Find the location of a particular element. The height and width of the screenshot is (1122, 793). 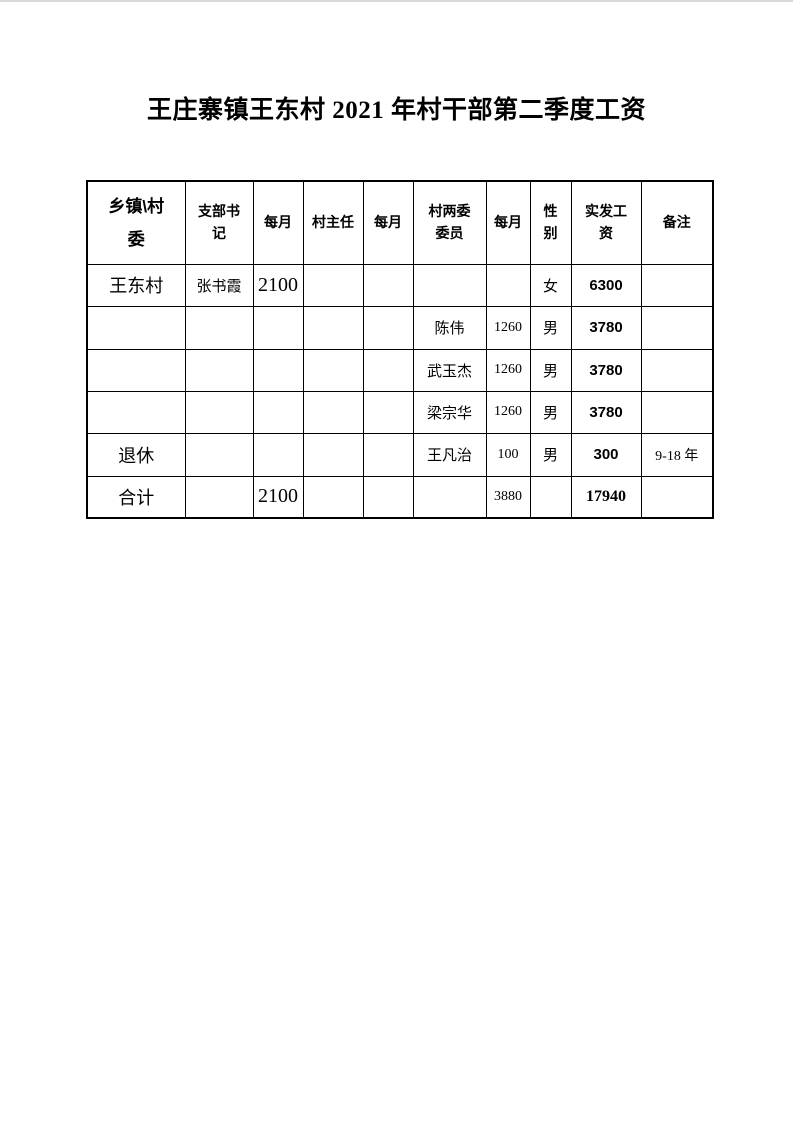

header-cell-village-head: 村主任 is located at coordinates (333, 222).